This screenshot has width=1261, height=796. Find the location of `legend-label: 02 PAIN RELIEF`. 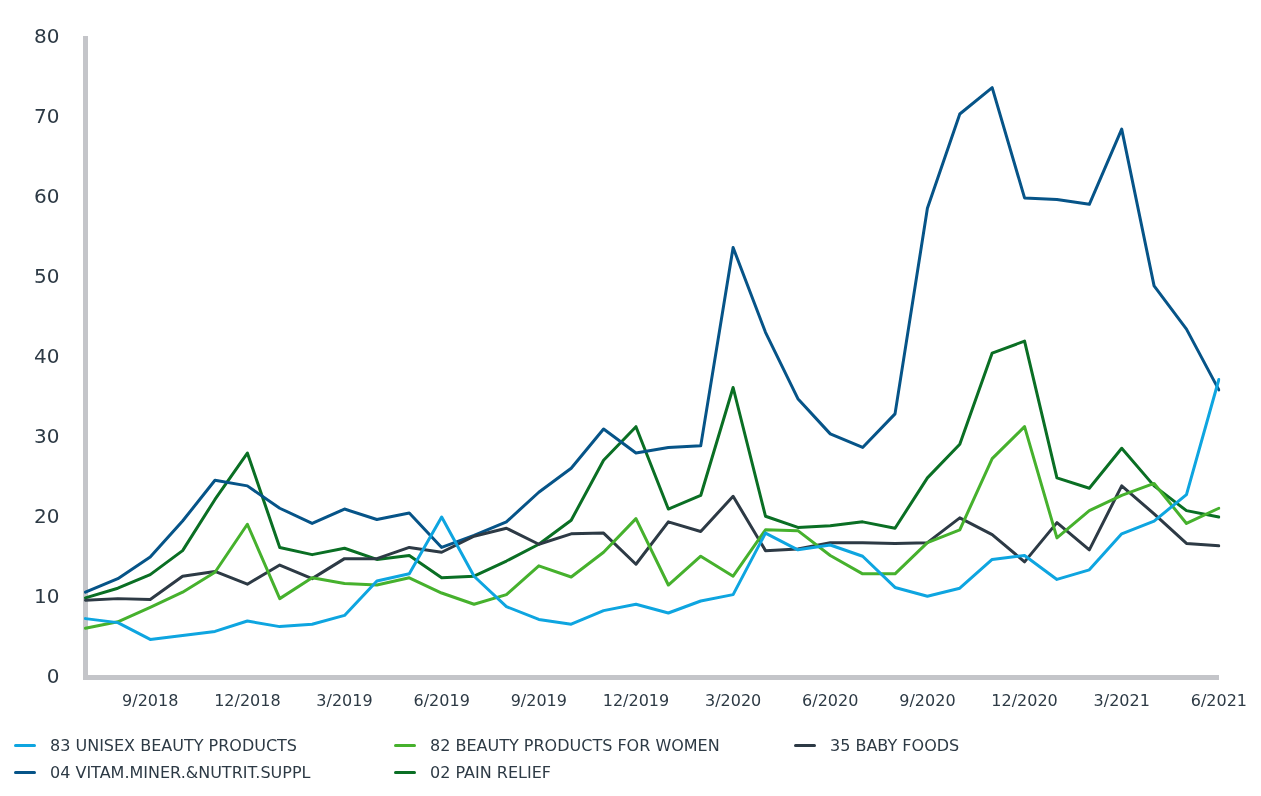

legend-label: 02 PAIN RELIEF is located at coordinates (490, 772).